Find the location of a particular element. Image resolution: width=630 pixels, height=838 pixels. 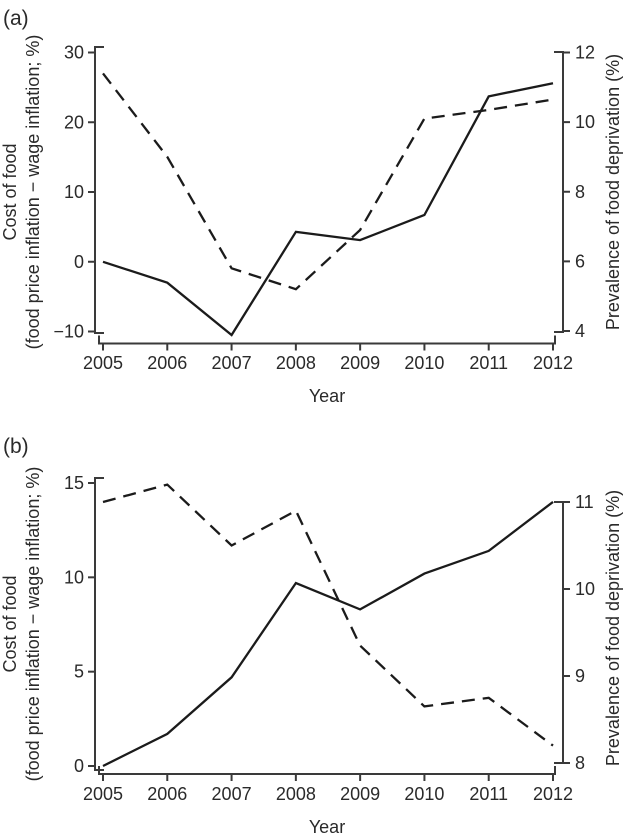

right-tick-label: 4 is located at coordinates (580, 331).